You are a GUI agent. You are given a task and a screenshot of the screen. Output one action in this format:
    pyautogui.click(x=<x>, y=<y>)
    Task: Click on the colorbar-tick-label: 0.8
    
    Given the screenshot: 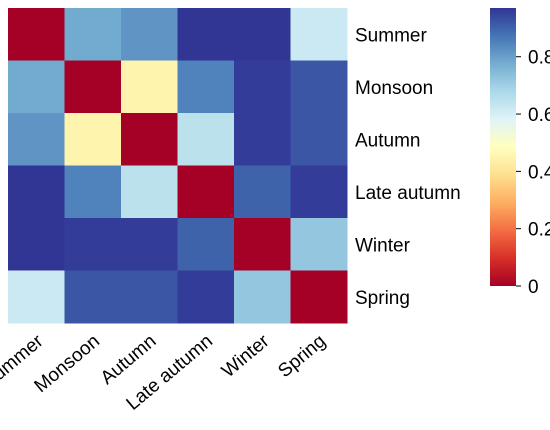 What is the action you would take?
    pyautogui.click(x=539, y=58)
    